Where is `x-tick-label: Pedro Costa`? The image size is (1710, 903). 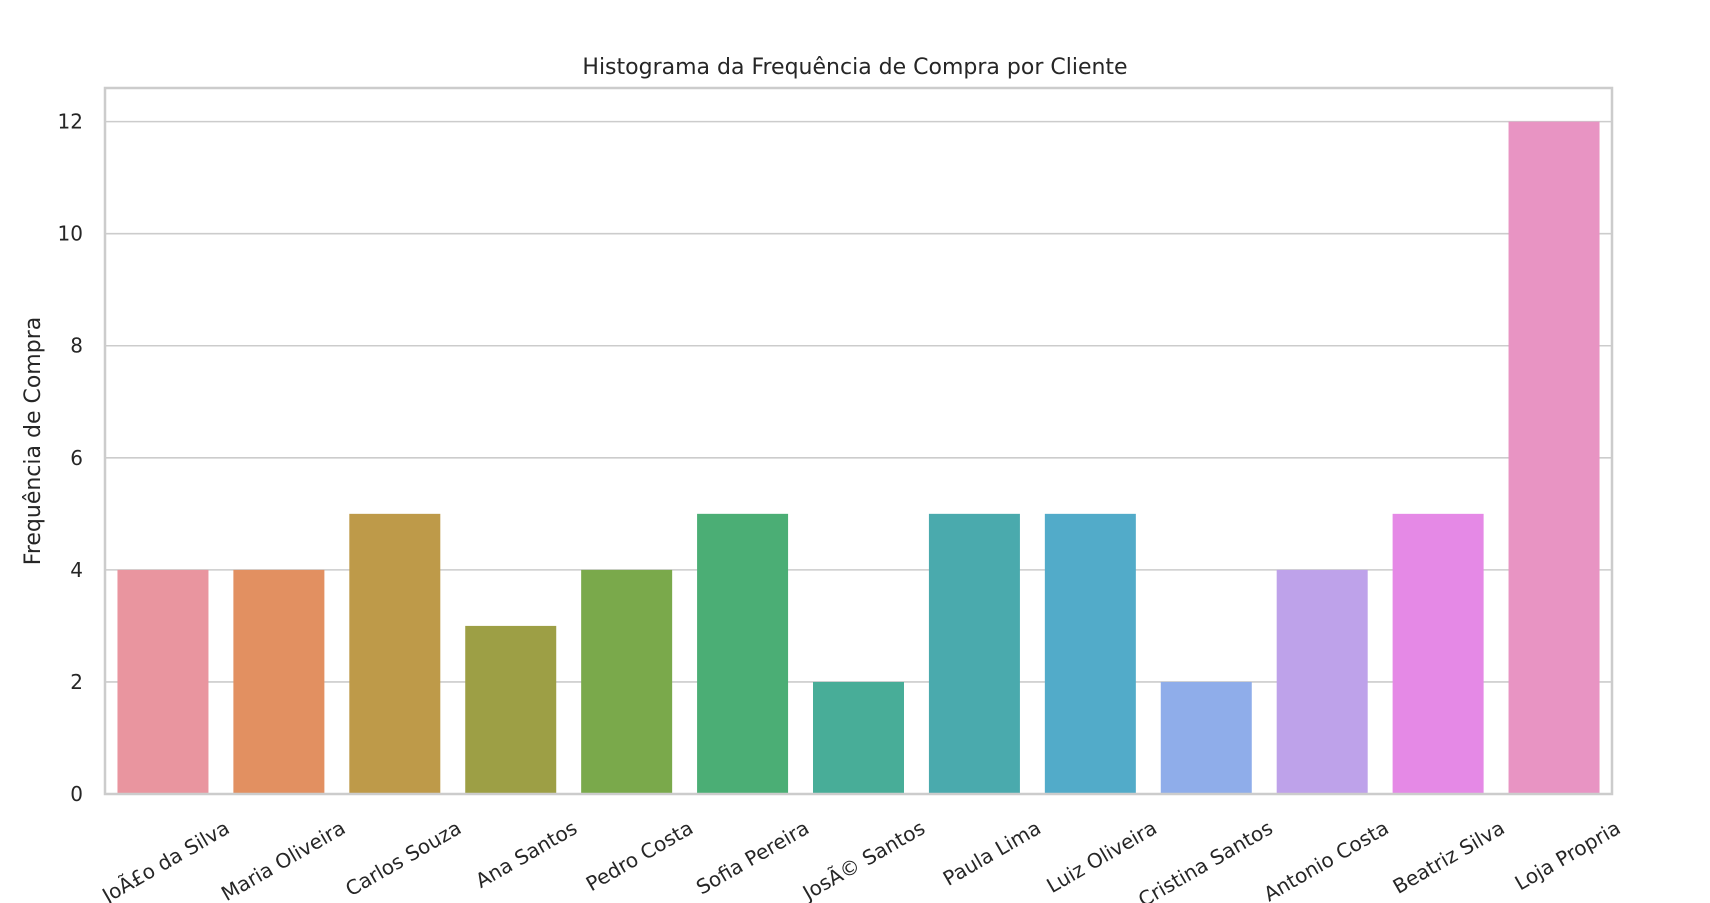 x-tick-label: Pedro Costa is located at coordinates (639, 856).